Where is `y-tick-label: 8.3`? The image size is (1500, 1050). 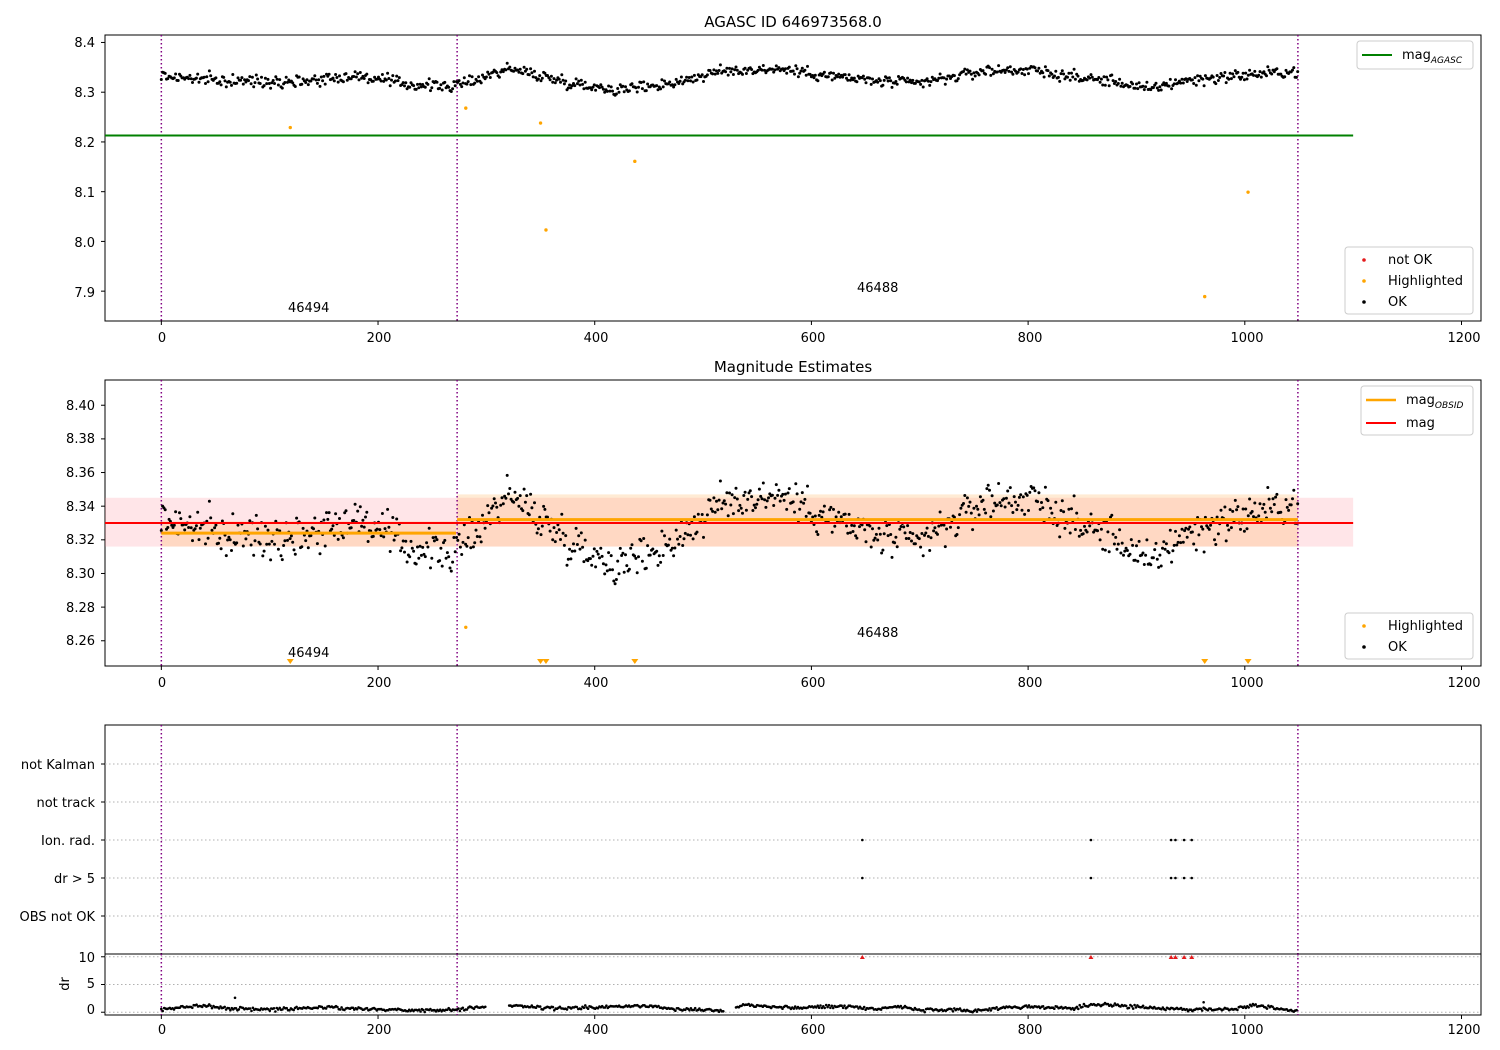
y-tick-label: 8.3 is located at coordinates (84, 93).